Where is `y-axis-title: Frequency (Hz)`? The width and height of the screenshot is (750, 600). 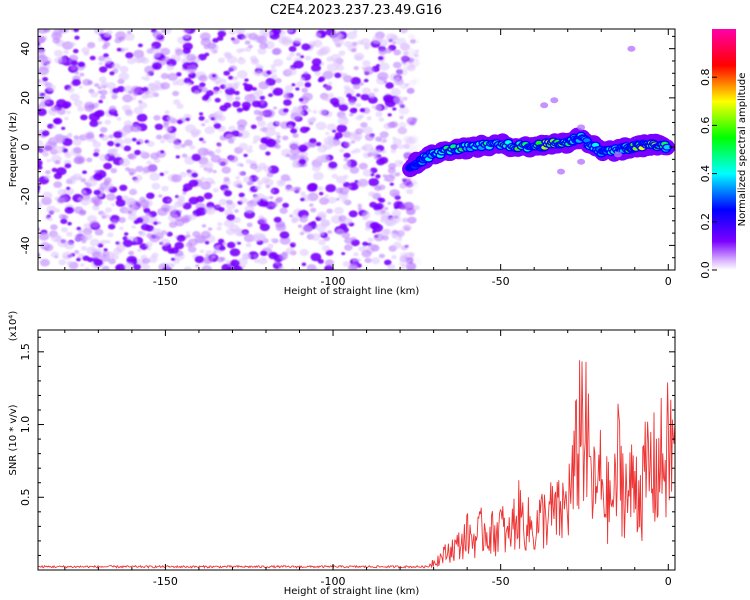 y-axis-title: Frequency (Hz) is located at coordinates (13, 150).